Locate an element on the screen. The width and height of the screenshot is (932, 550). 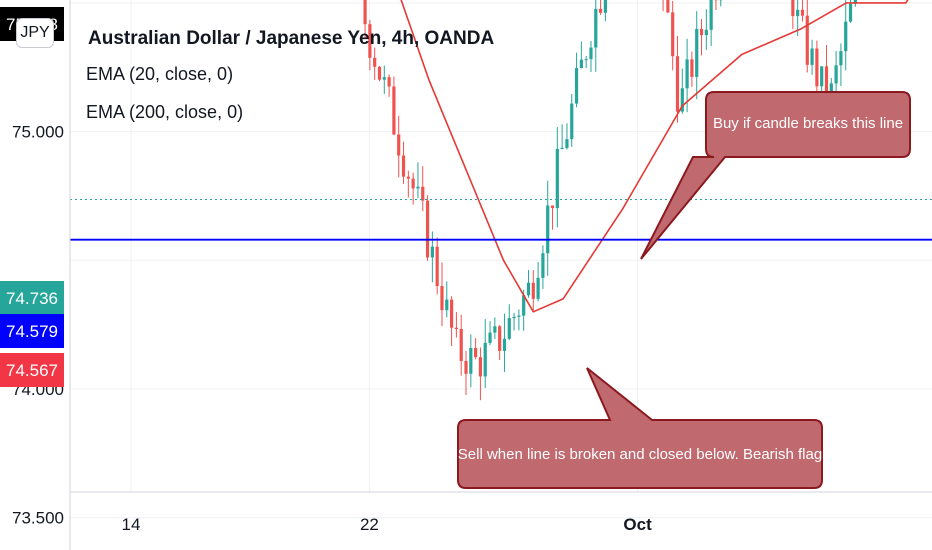
price-tag-label: 74.567 is located at coordinates (32, 370).